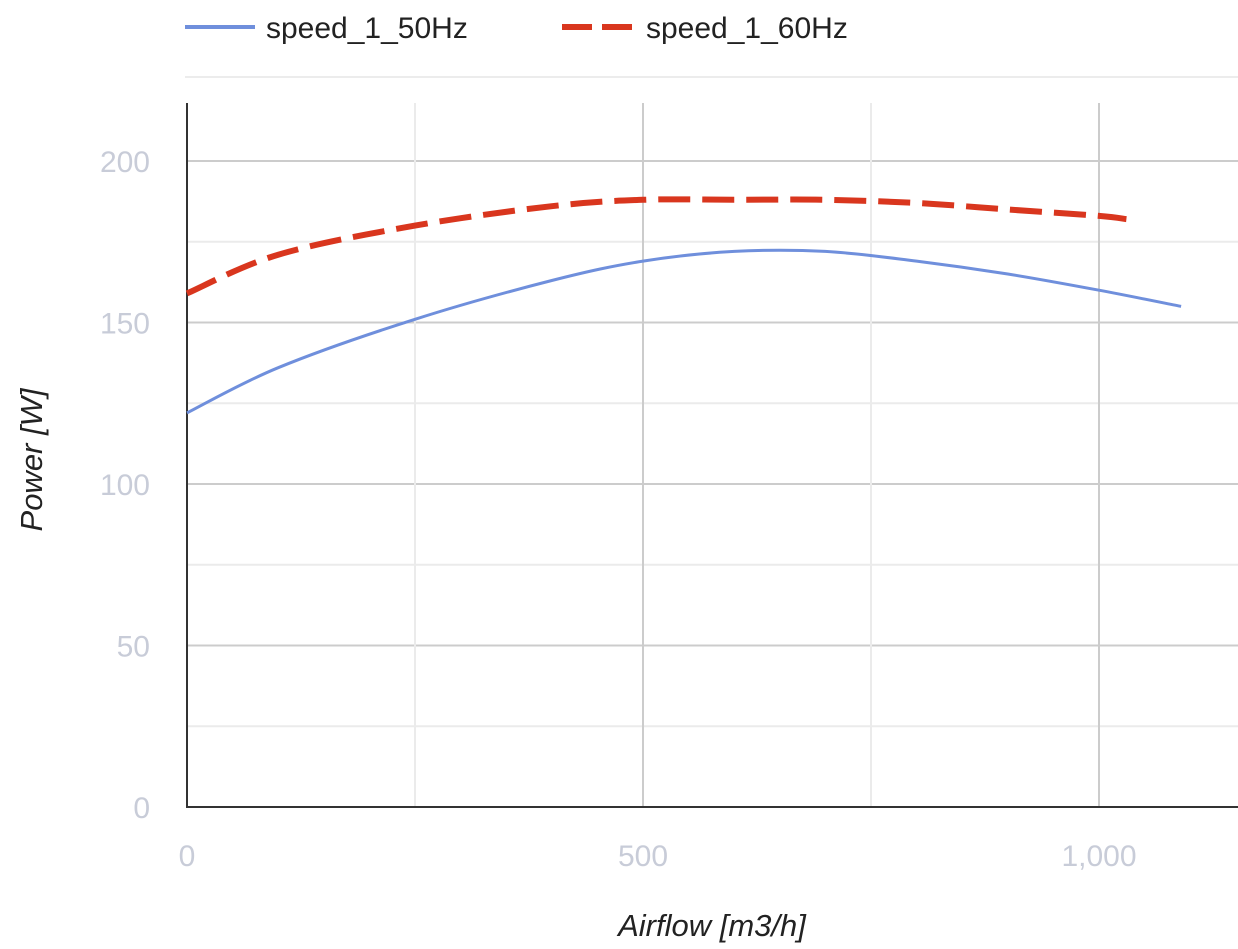  Describe the element at coordinates (125, 324) in the screenshot. I see `y-tick-label: 150` at that location.